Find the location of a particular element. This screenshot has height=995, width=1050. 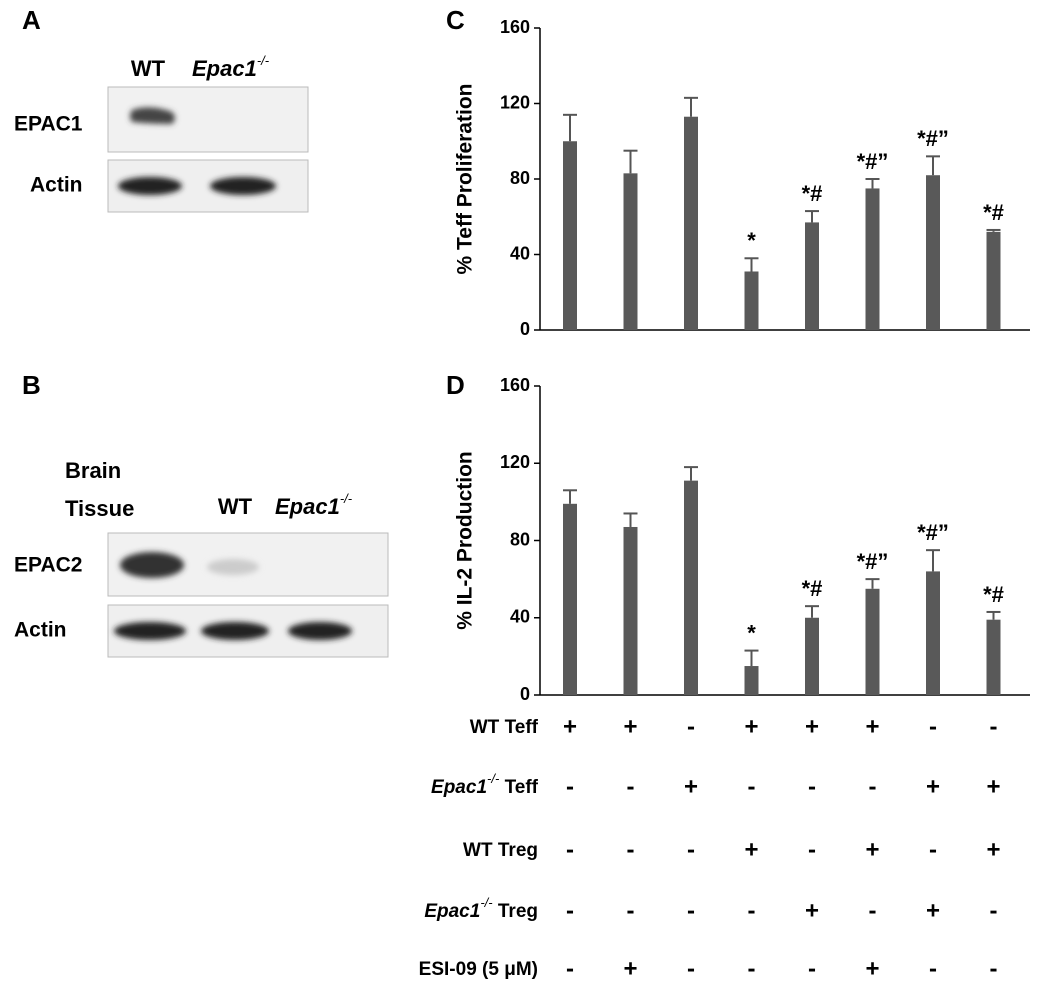

panel-label: D is located at coordinates (455, 385).